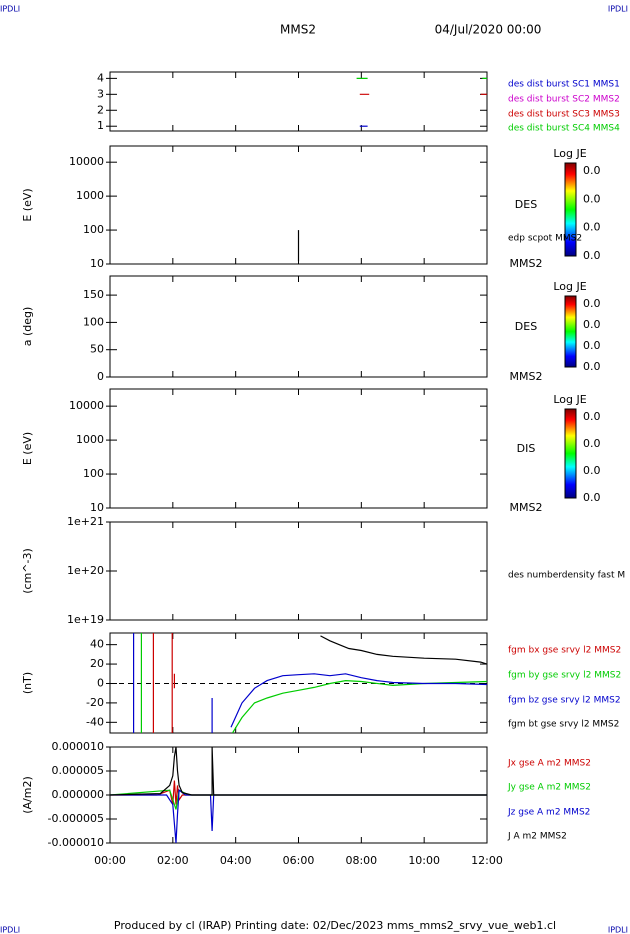  I want to click on y-tick-label: 0.000010, so click(78, 746).